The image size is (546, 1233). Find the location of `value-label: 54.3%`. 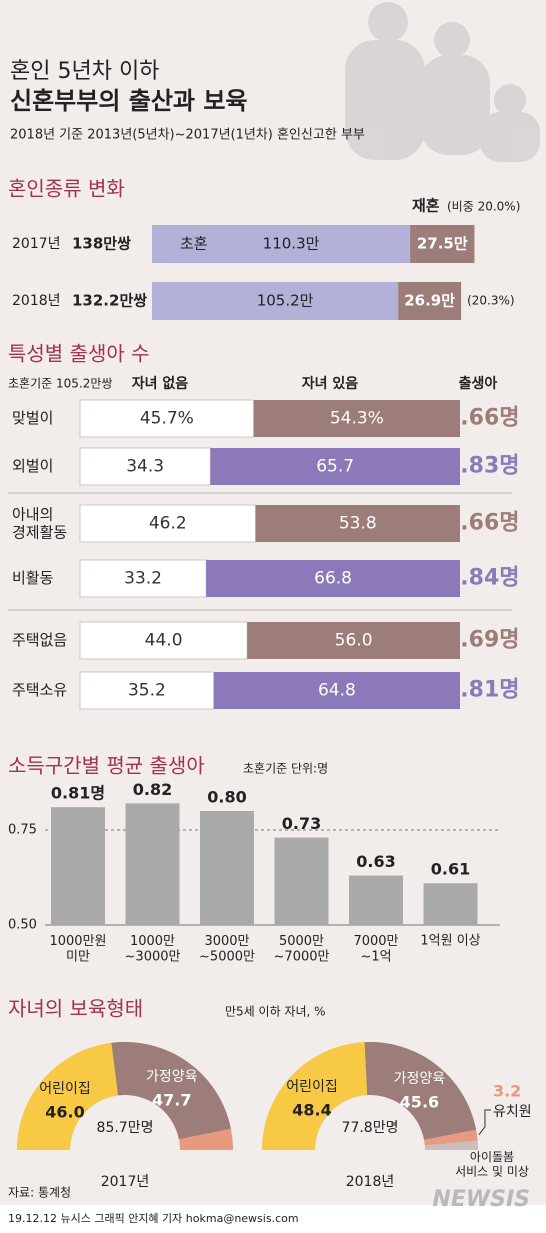

value-label: 54.3% is located at coordinates (357, 419).